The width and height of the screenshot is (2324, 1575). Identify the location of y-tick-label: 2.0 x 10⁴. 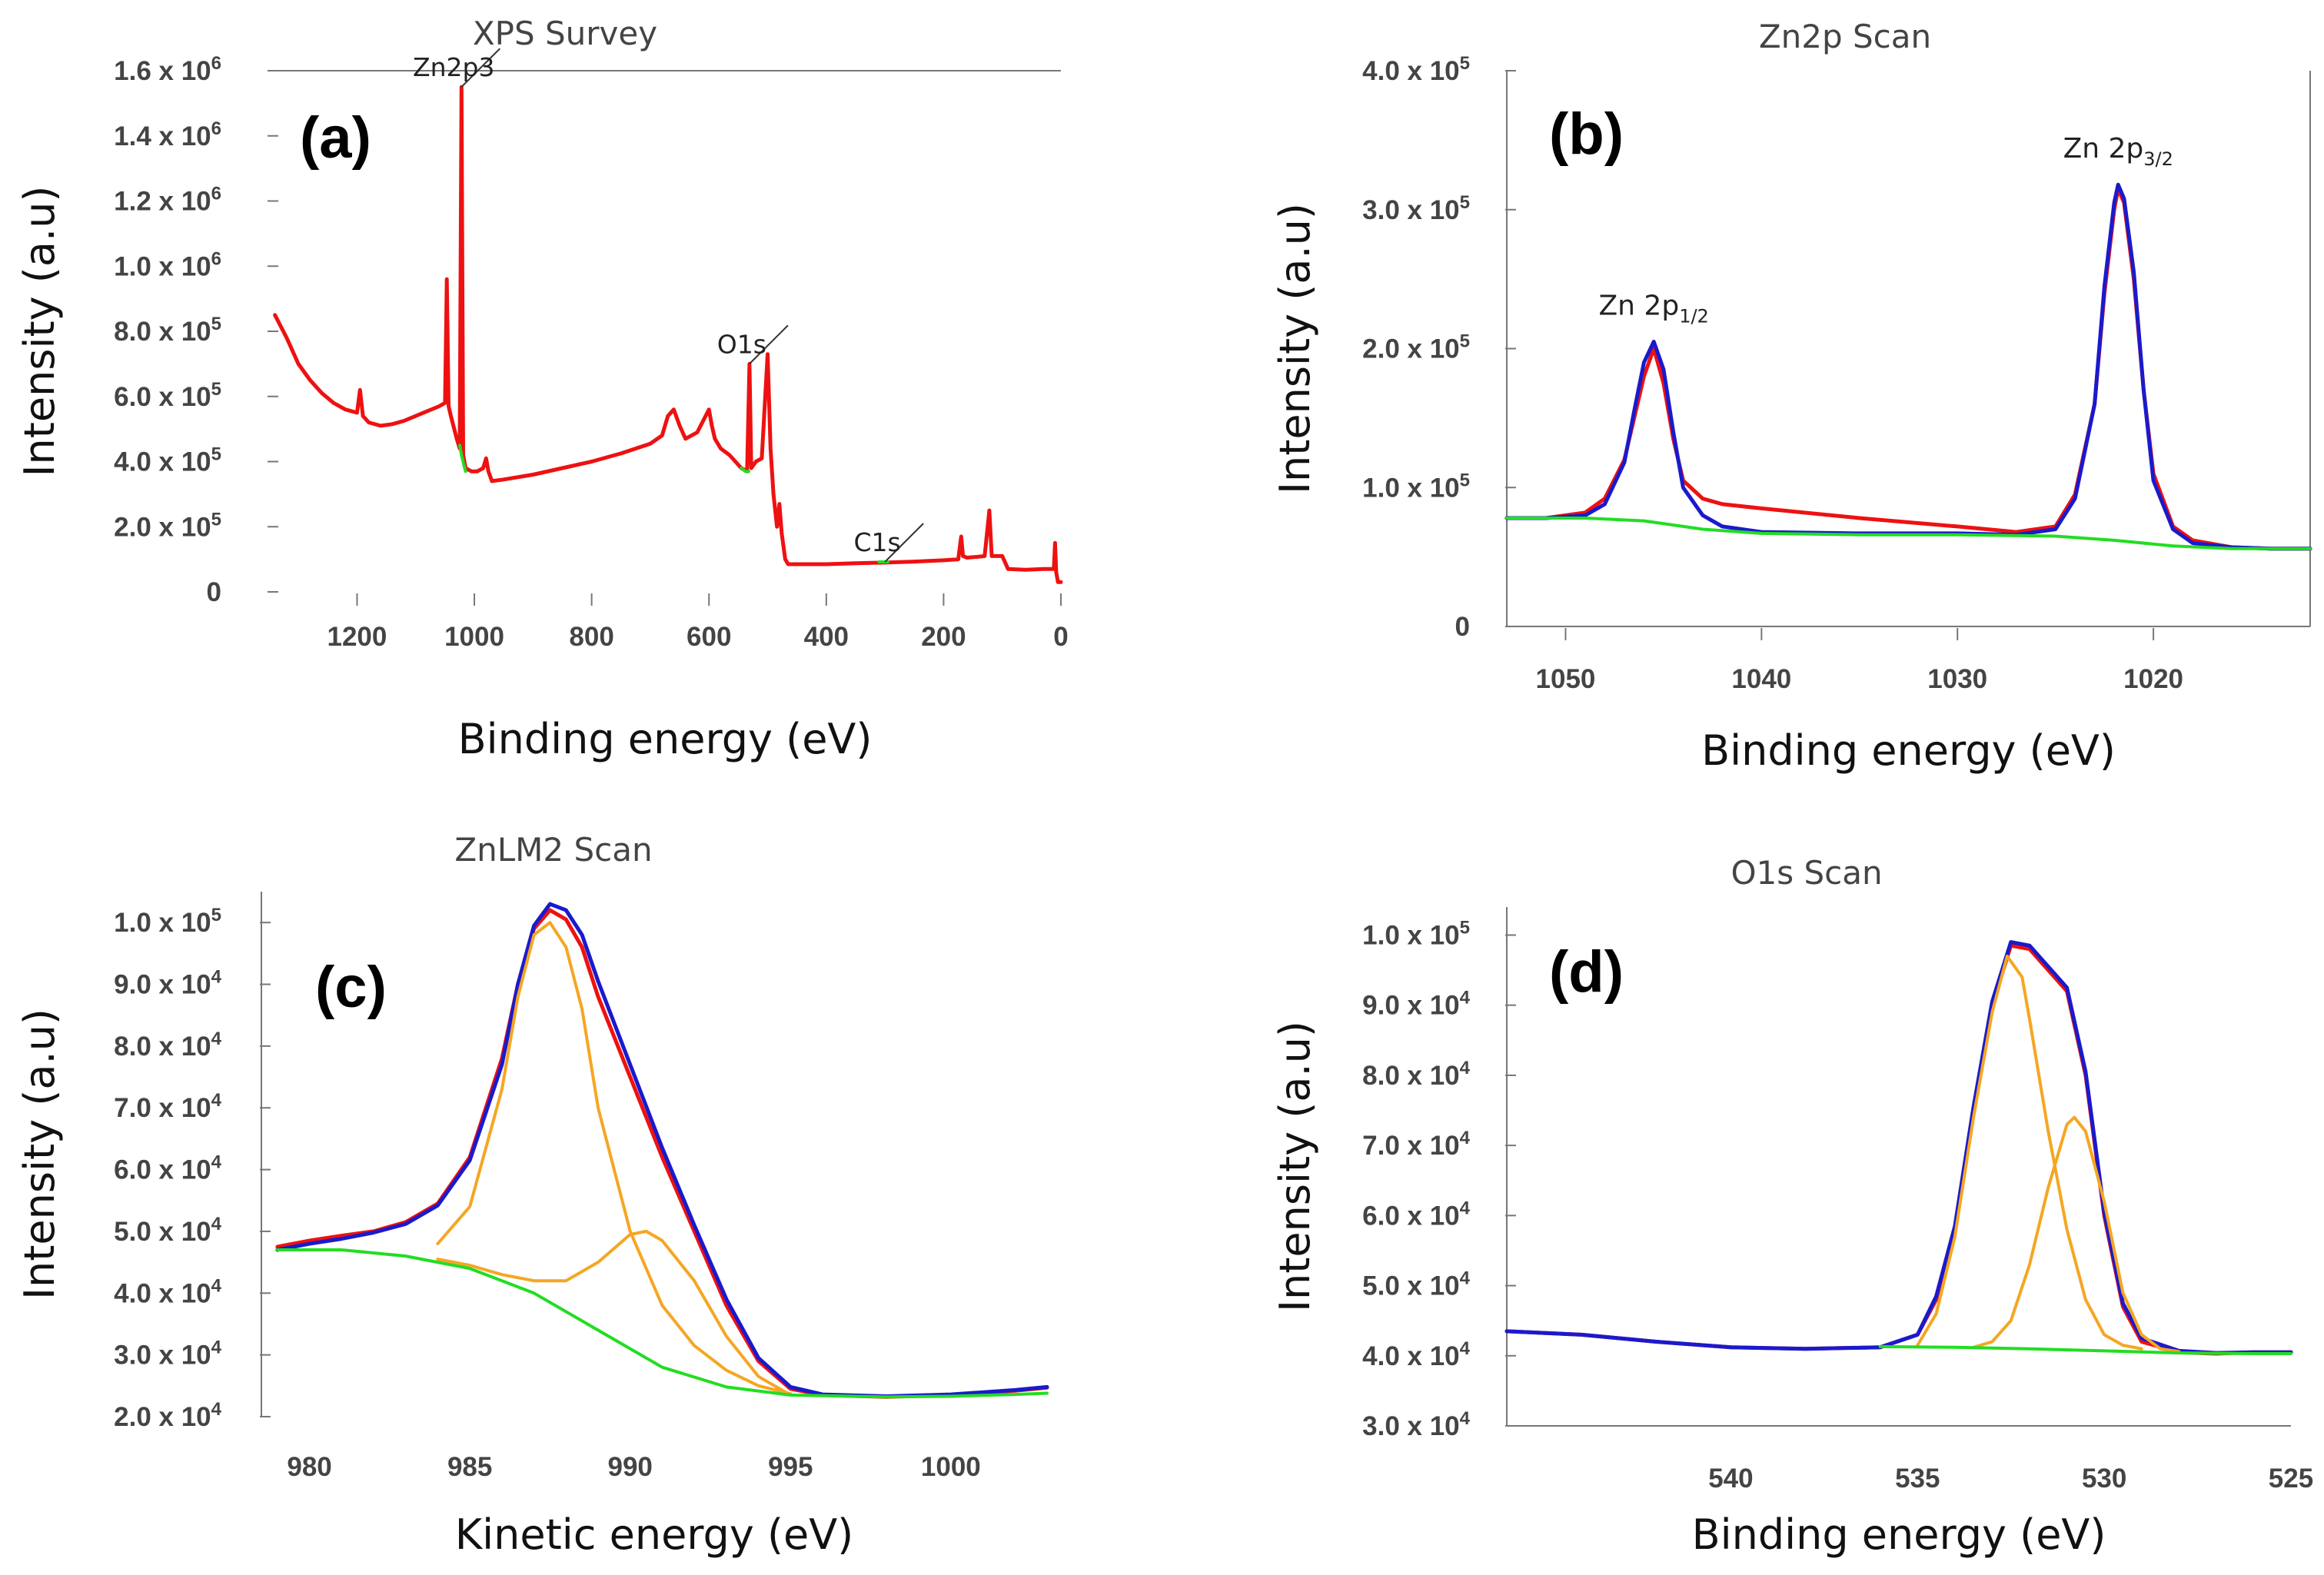
(168, 1415).